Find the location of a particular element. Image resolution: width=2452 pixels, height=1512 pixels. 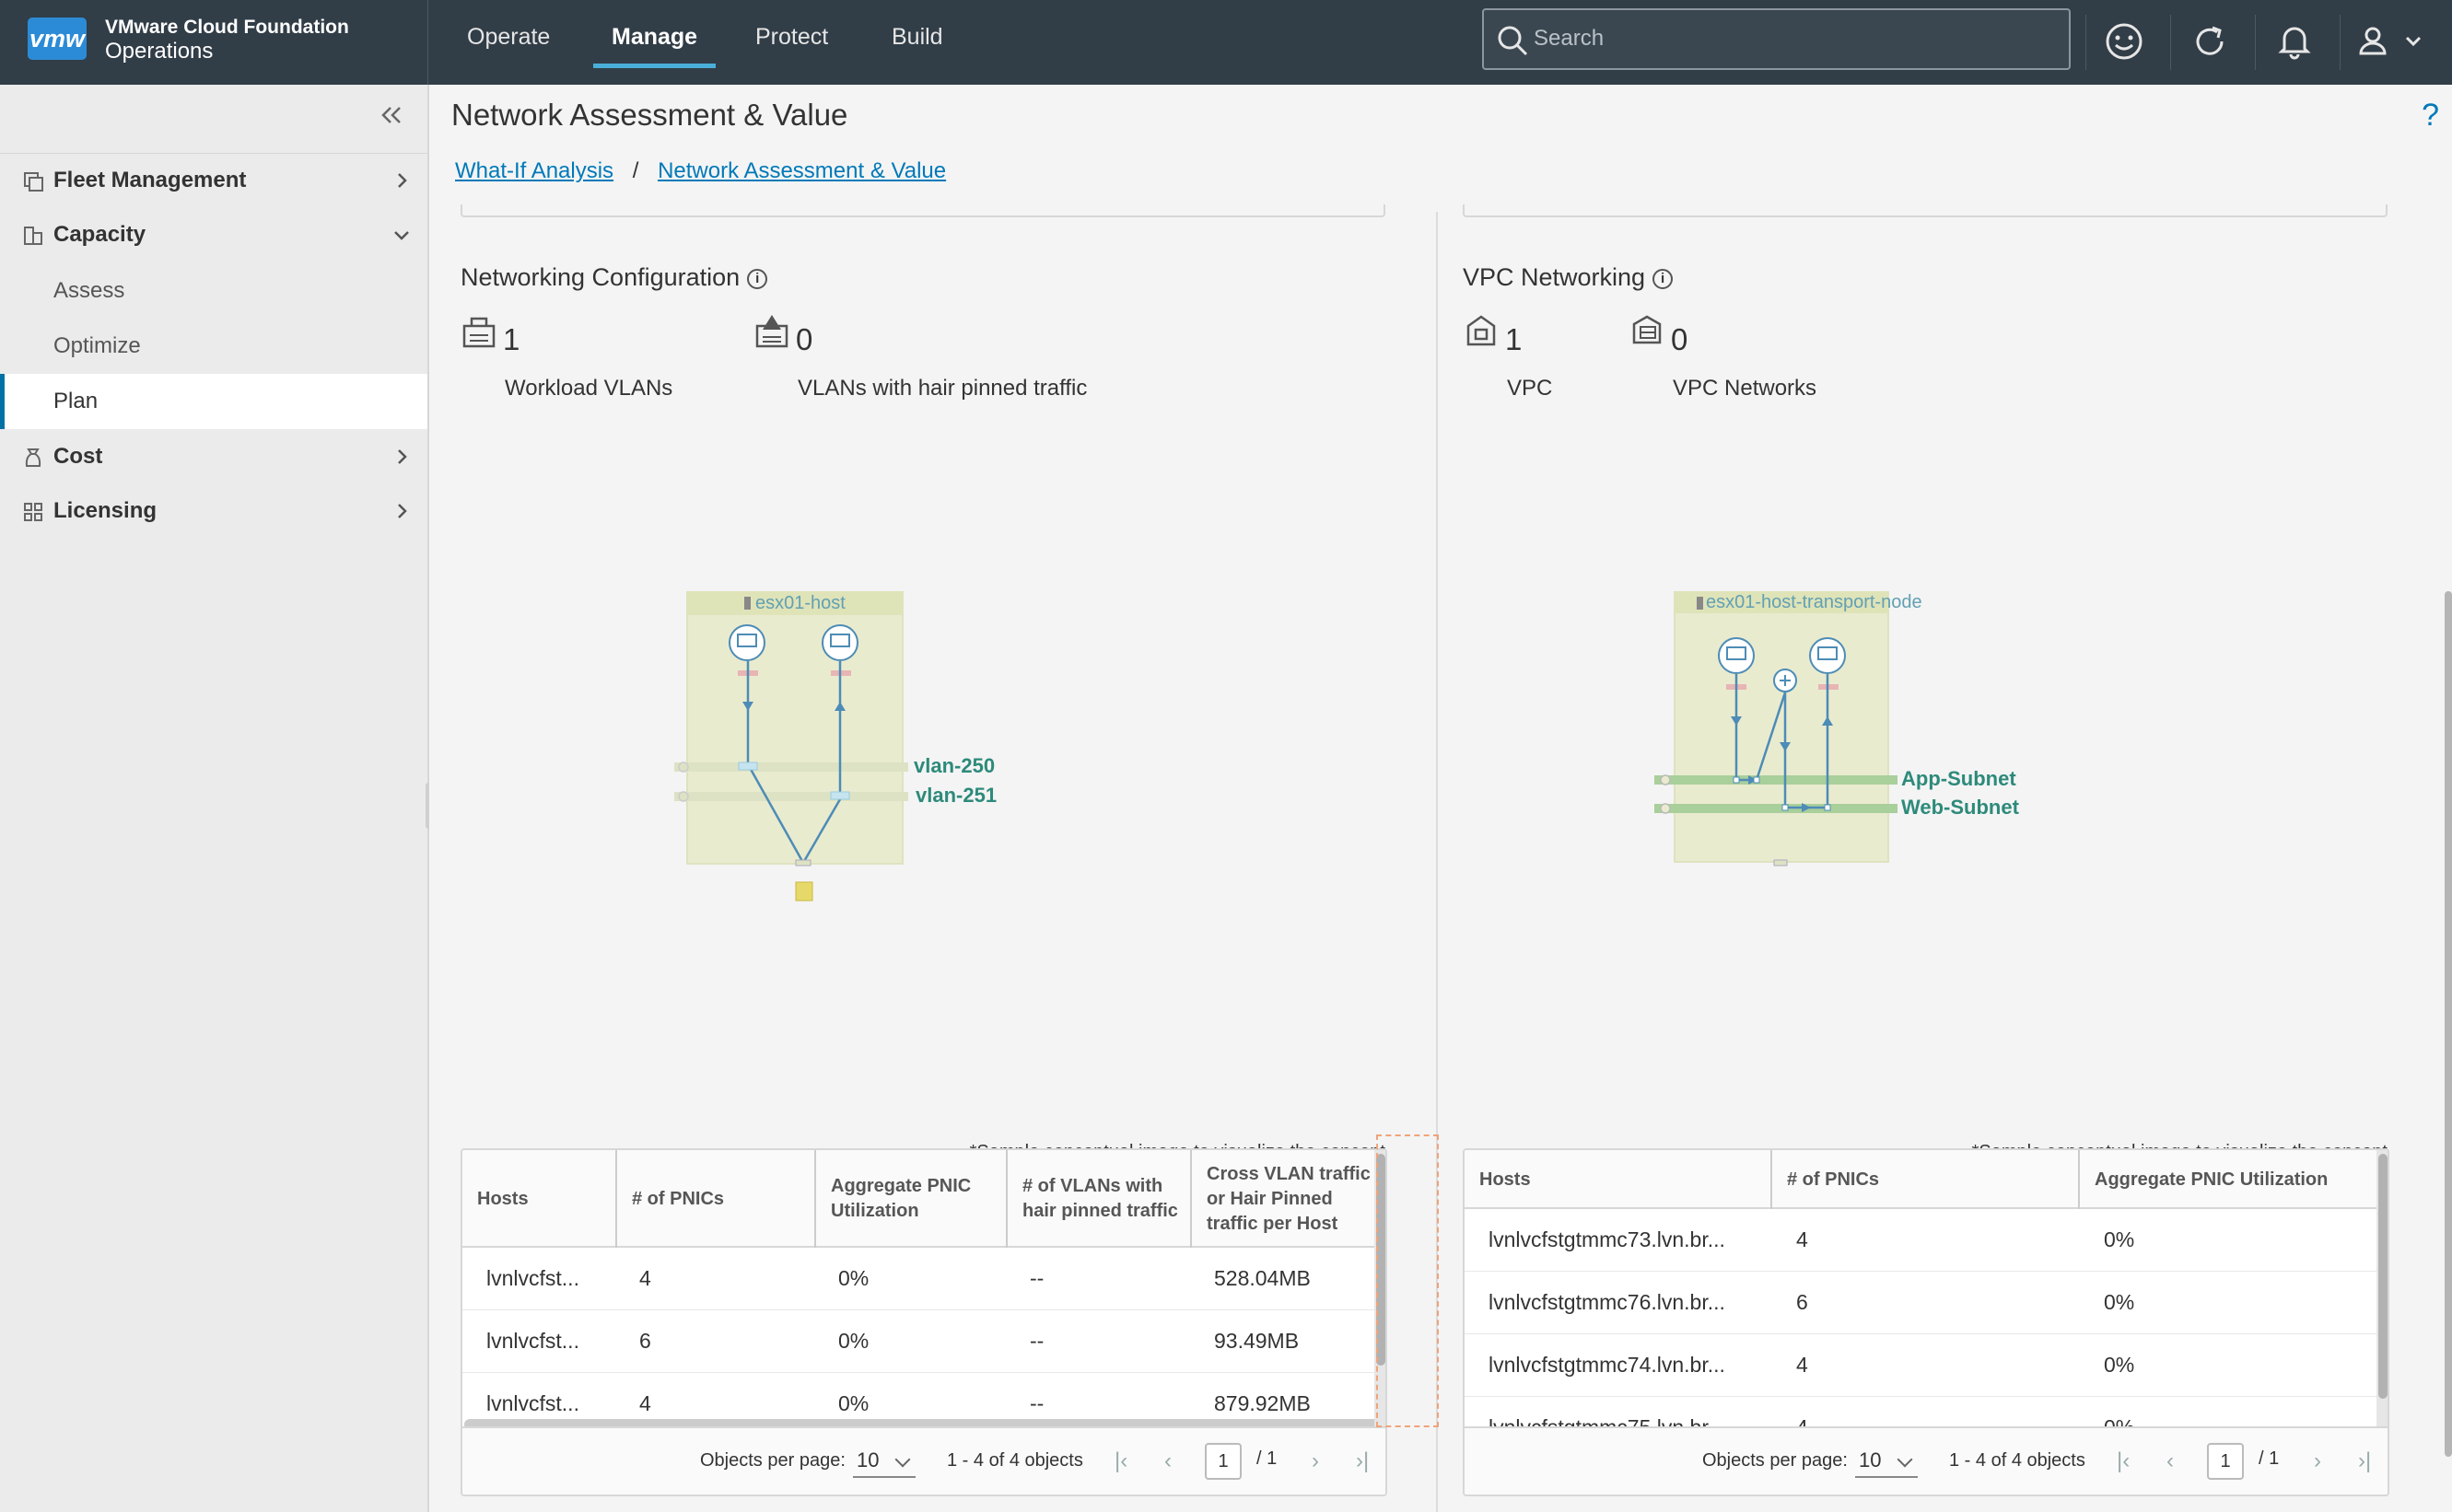

vmw-logo: vmw is located at coordinates (58, 39).